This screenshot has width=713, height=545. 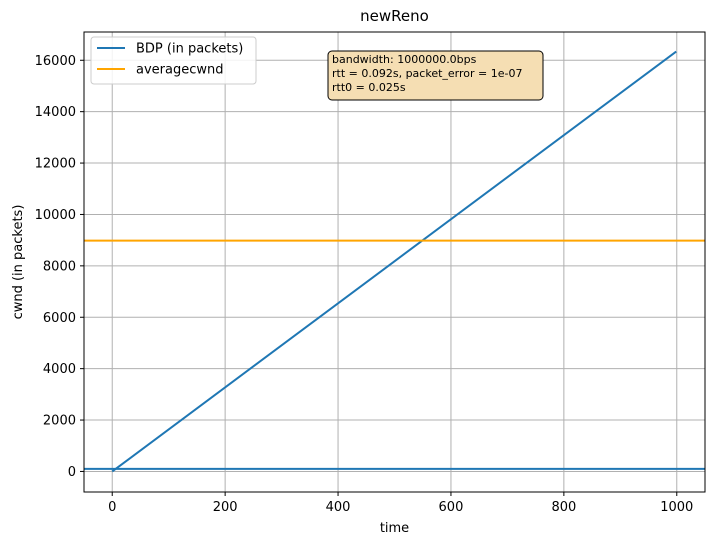 I want to click on legend-label: BDP (in packets), so click(x=189, y=49).